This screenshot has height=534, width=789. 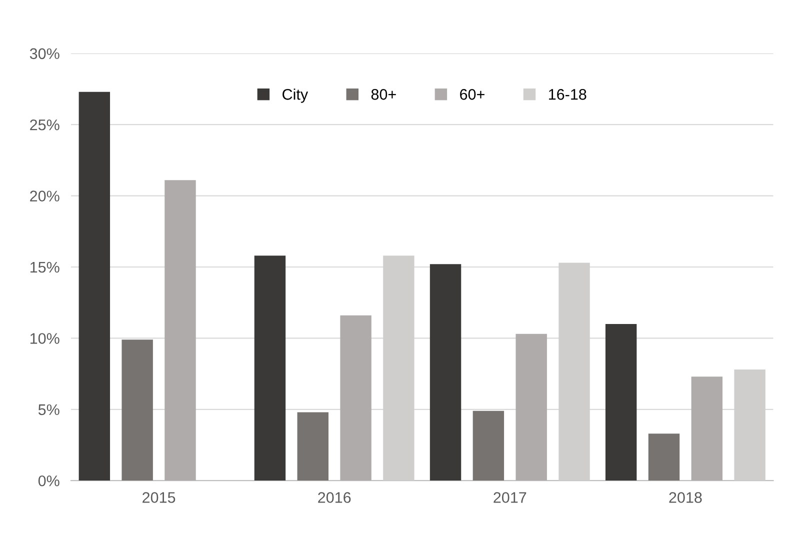 What do you see at coordinates (334, 497) in the screenshot?
I see `x-tick-label: 2016` at bounding box center [334, 497].